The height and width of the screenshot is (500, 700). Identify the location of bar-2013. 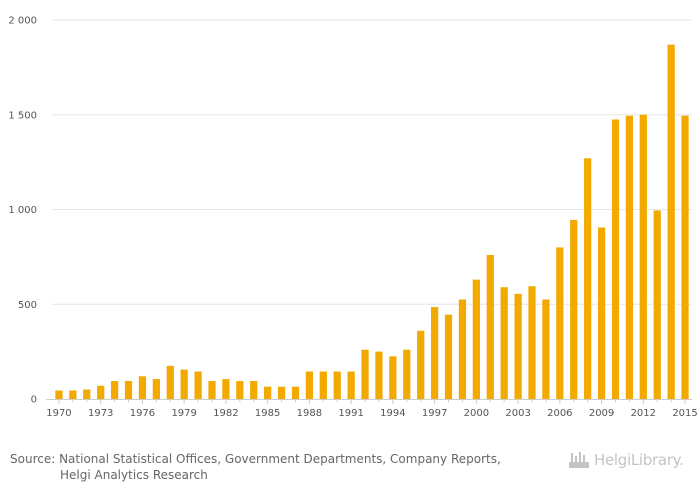
(657, 304).